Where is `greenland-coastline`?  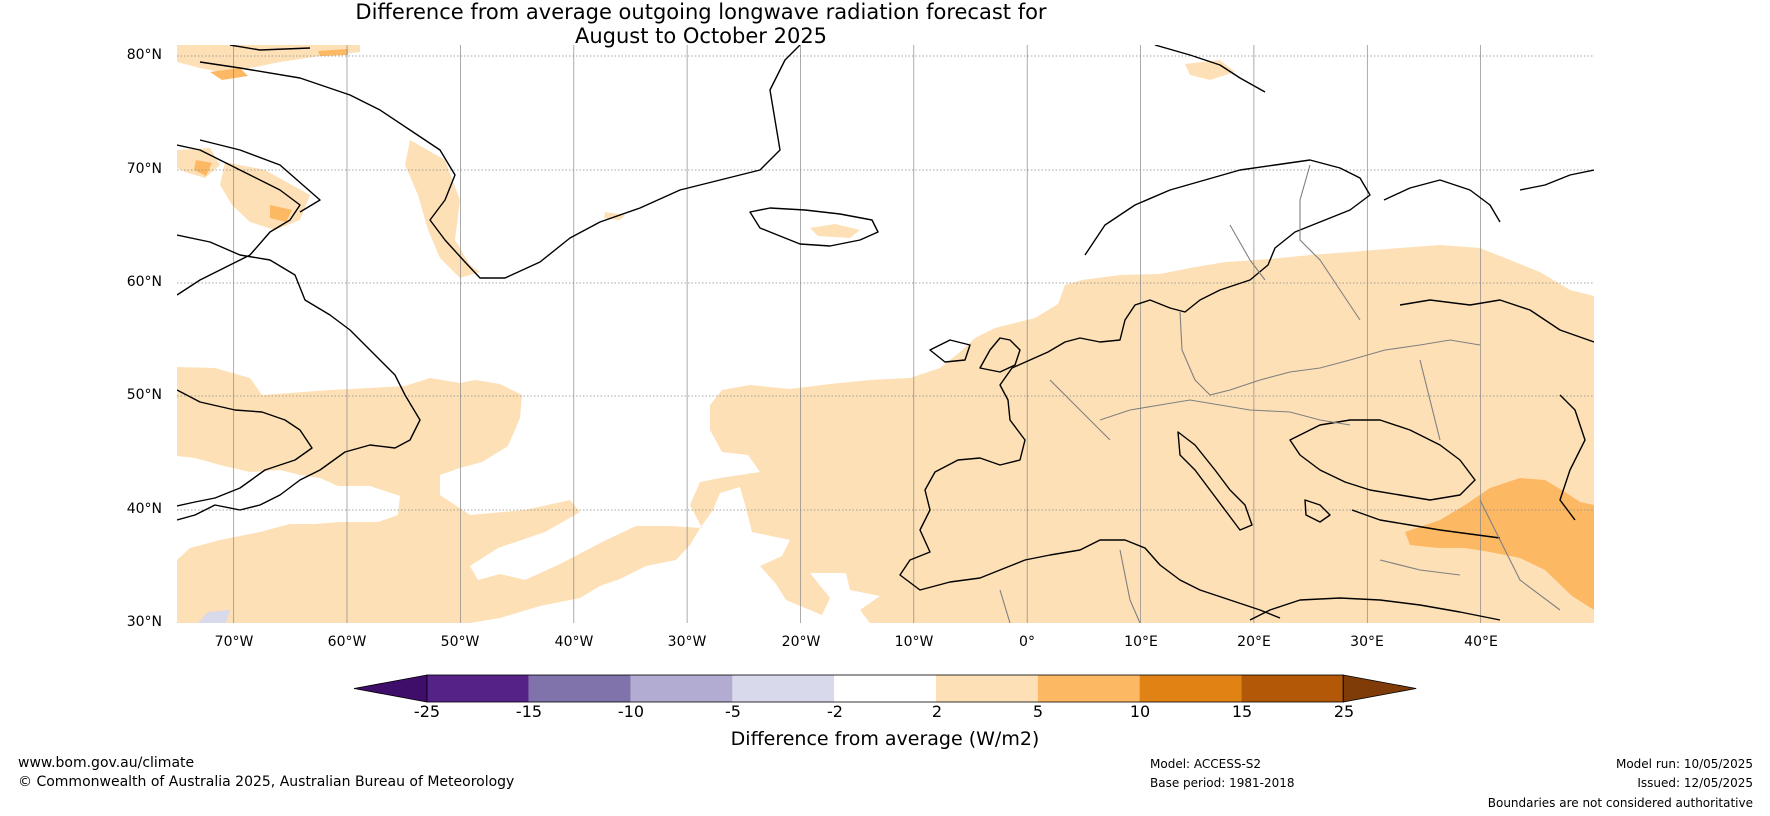
greenland-coastline is located at coordinates (500, 162).